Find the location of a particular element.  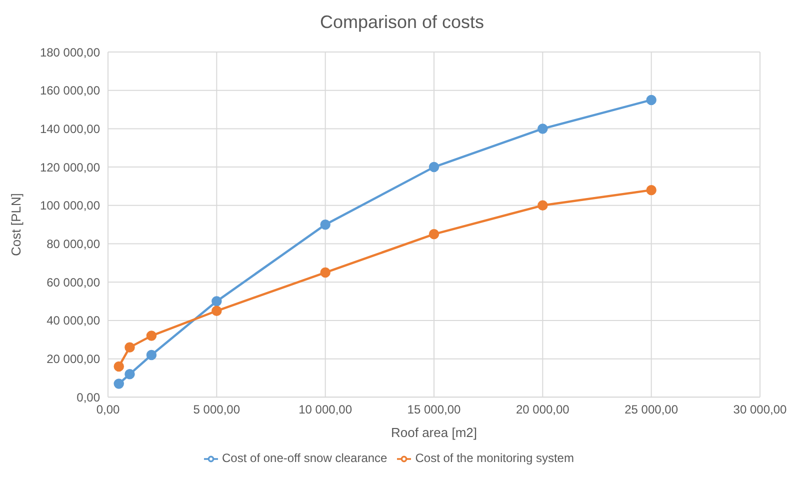

y-tick-label: 120 000,00 is located at coordinates (70, 167).